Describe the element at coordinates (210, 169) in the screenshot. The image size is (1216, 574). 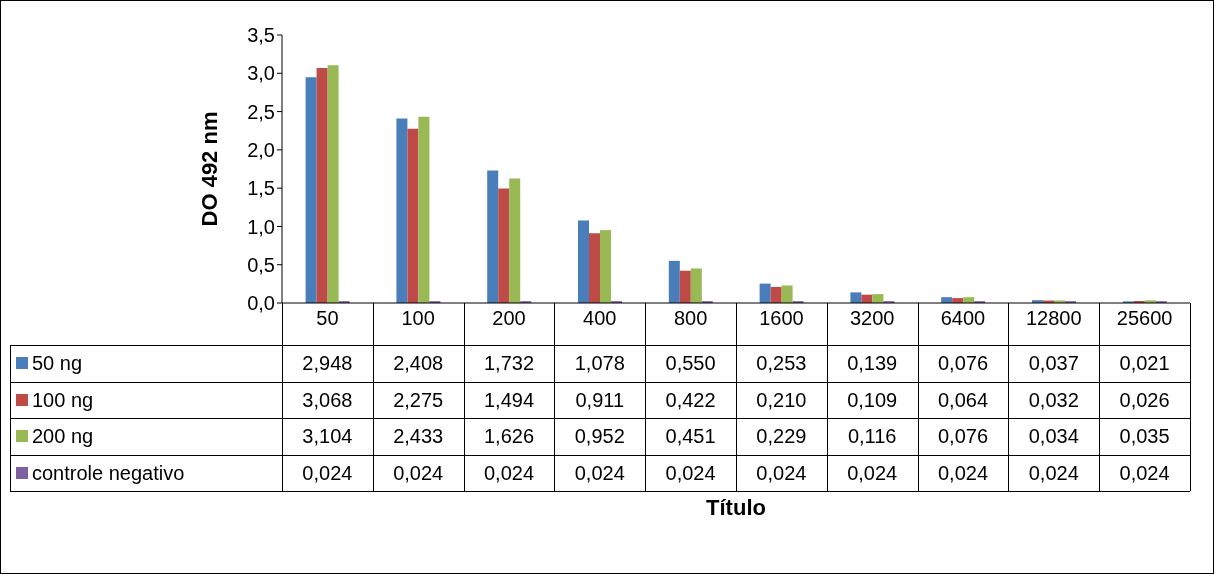
I see `y-axis-title: DO 492 nm` at that location.